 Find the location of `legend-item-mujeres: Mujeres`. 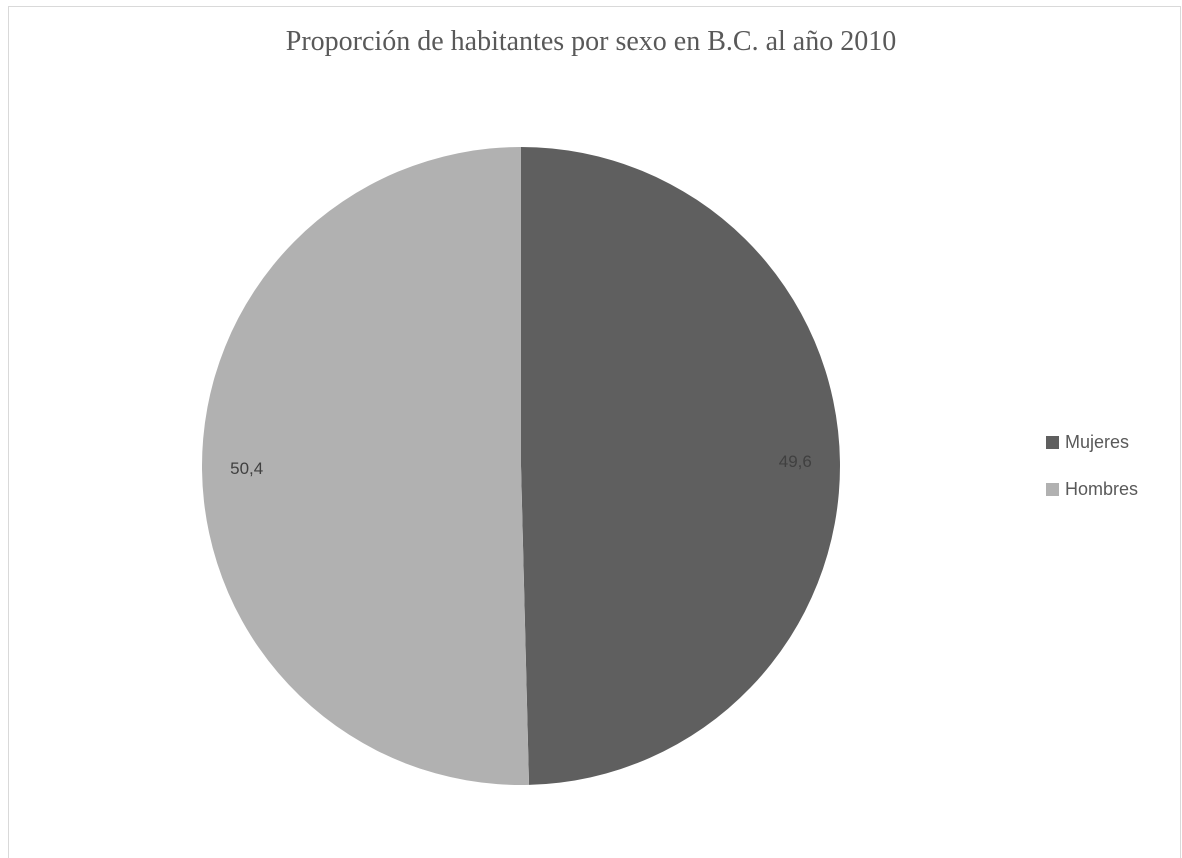

legend-item-mujeres: Mujeres is located at coordinates (1092, 442).